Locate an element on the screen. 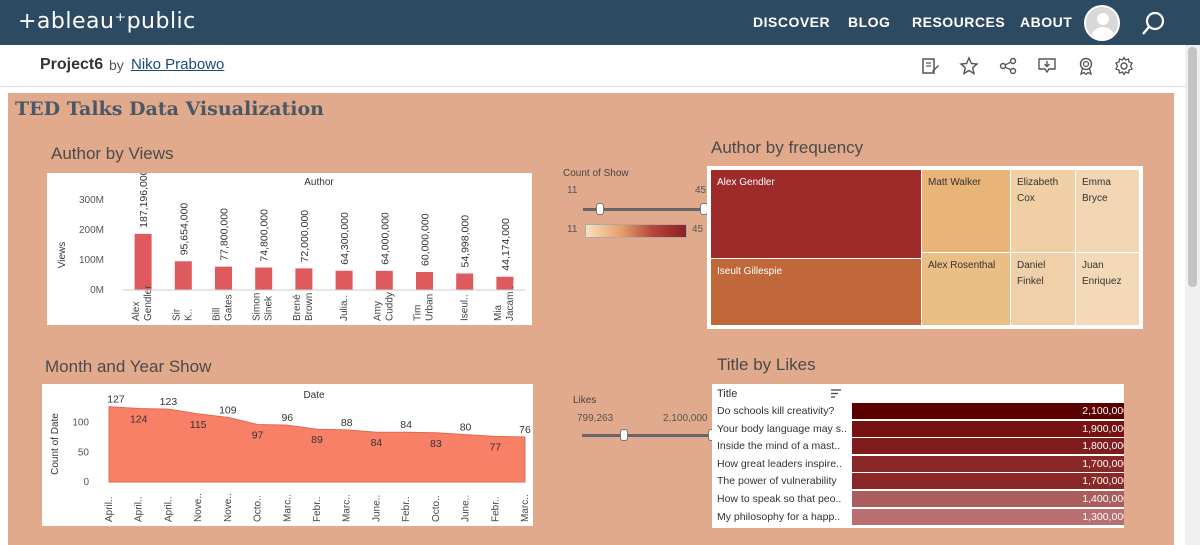 The height and width of the screenshot is (545, 1200). row-likes-value: 1,400,000 is located at coordinates (1103, 499).